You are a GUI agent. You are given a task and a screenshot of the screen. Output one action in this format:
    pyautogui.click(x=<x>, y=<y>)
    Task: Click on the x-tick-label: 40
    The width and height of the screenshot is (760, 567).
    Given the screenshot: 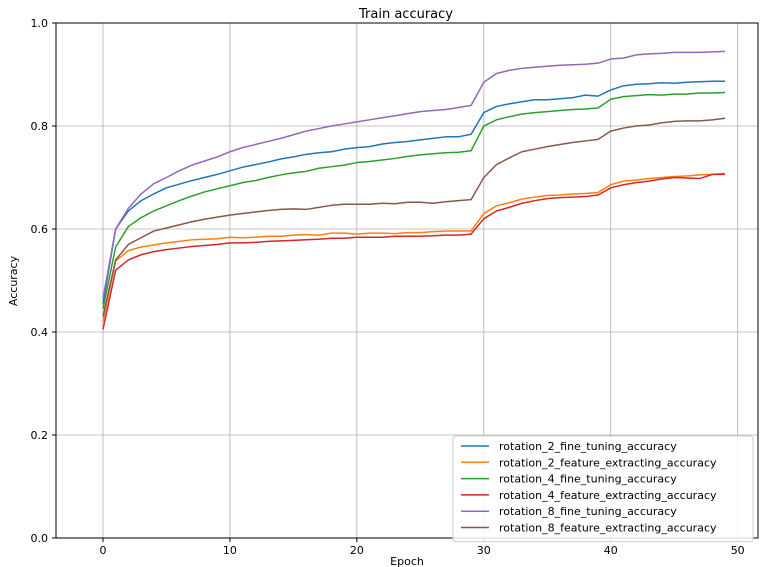 What is the action you would take?
    pyautogui.click(x=611, y=550)
    